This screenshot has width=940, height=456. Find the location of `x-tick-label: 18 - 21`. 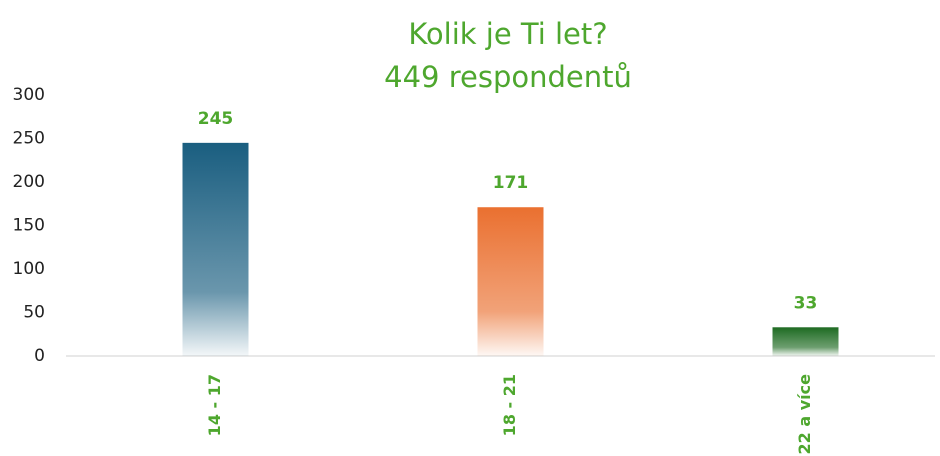

x-tick-label: 18 - 21 is located at coordinates (509, 405).